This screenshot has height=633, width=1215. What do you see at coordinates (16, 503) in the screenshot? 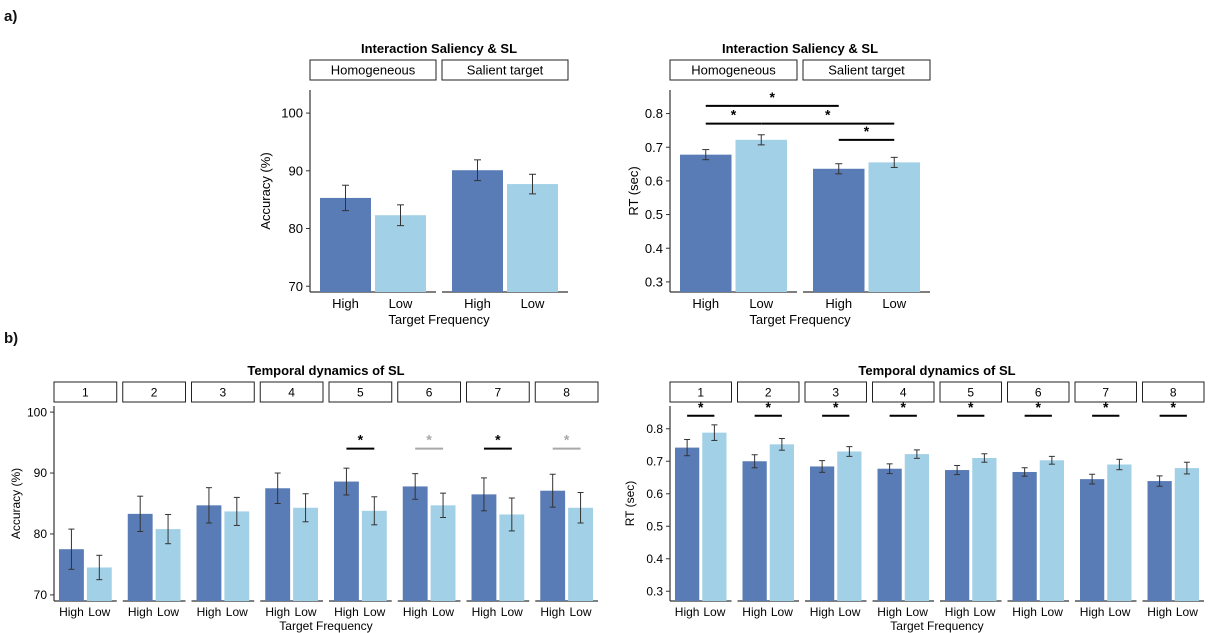
I see `y-axis-label: Accuracy (%)` at bounding box center [16, 503].